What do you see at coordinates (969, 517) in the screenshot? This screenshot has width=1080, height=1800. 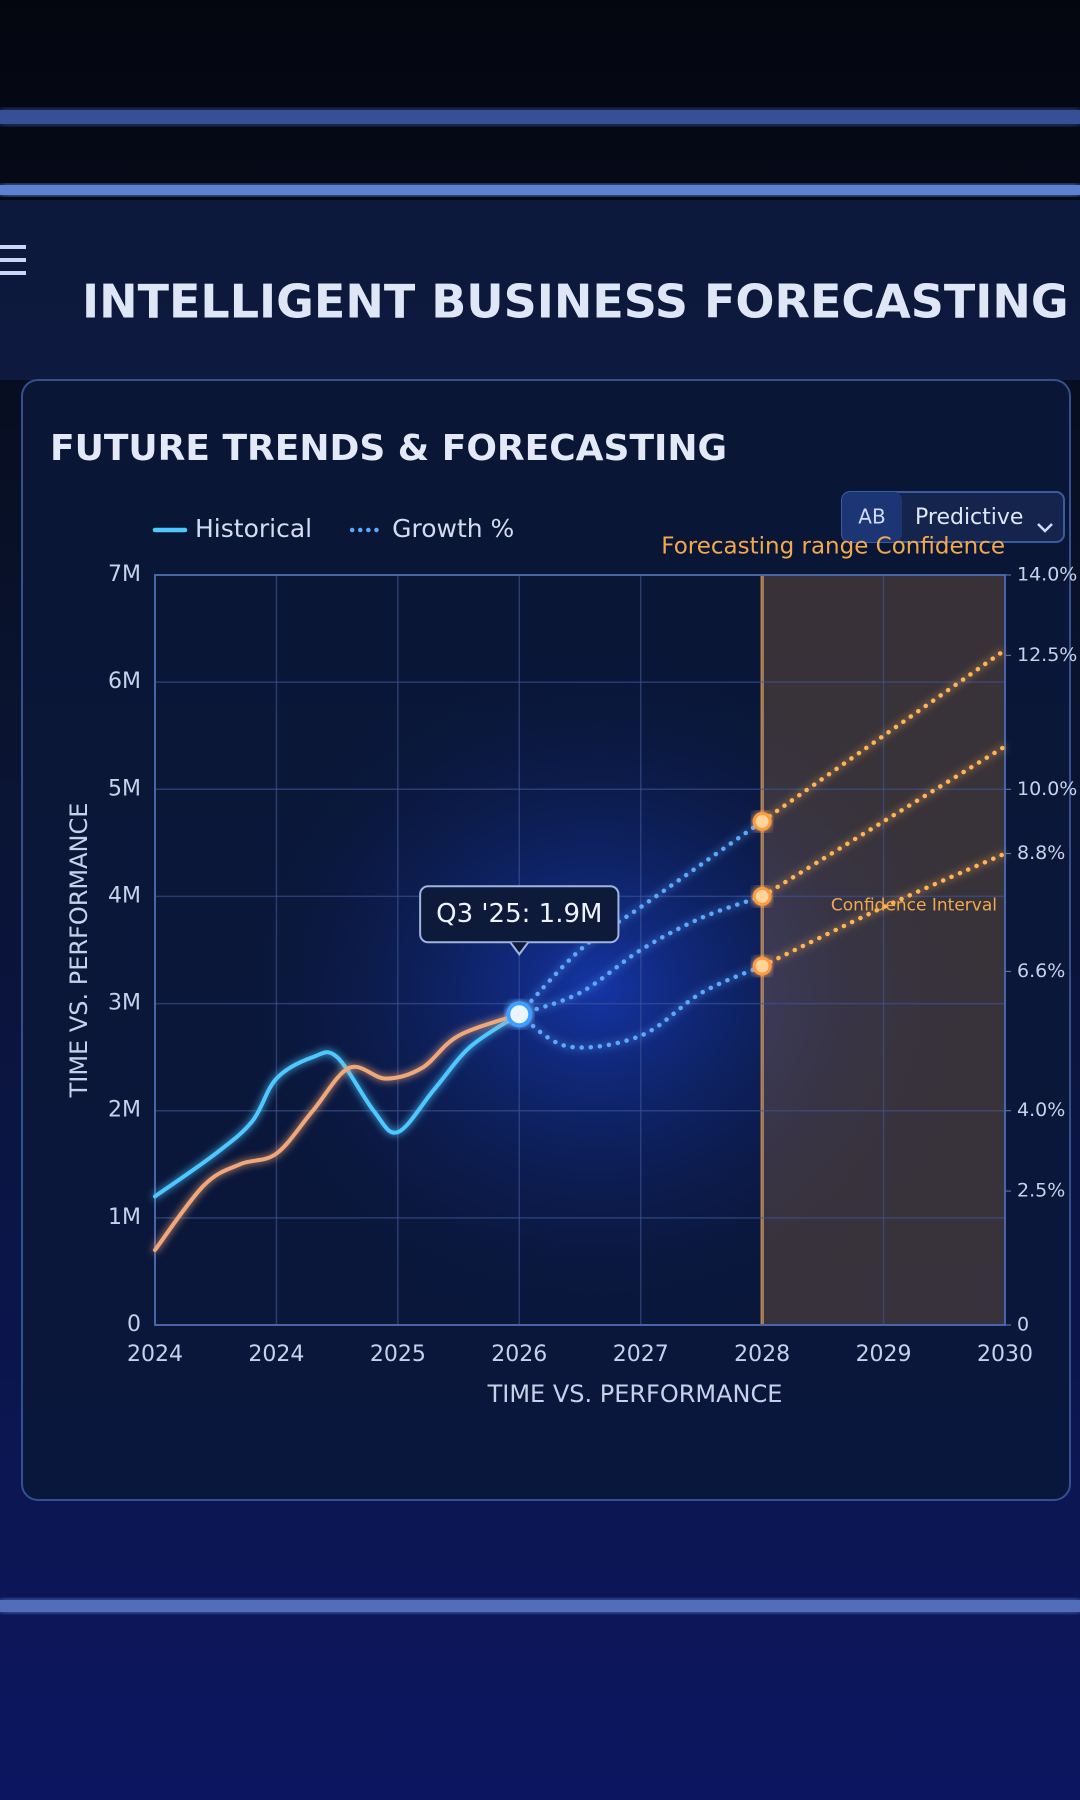 I see `dropdown-label: Predictive` at bounding box center [969, 517].